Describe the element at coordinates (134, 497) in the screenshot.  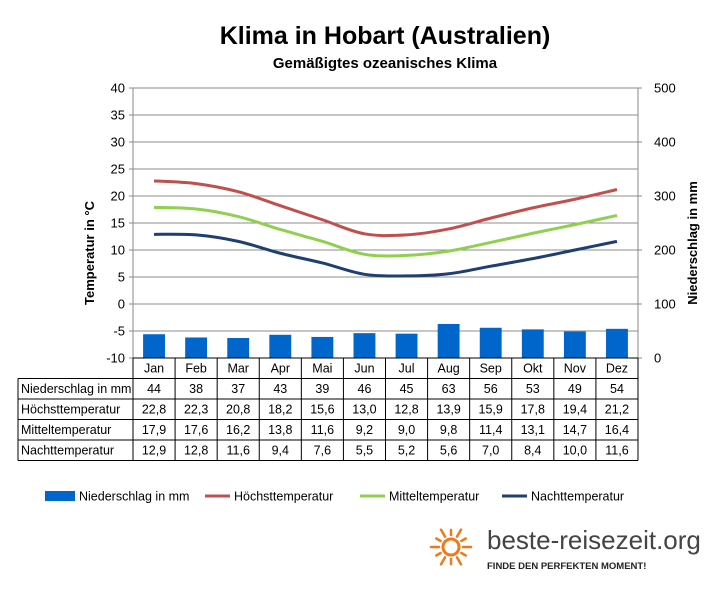
I see `legend-label: Niederschlag in mm` at that location.